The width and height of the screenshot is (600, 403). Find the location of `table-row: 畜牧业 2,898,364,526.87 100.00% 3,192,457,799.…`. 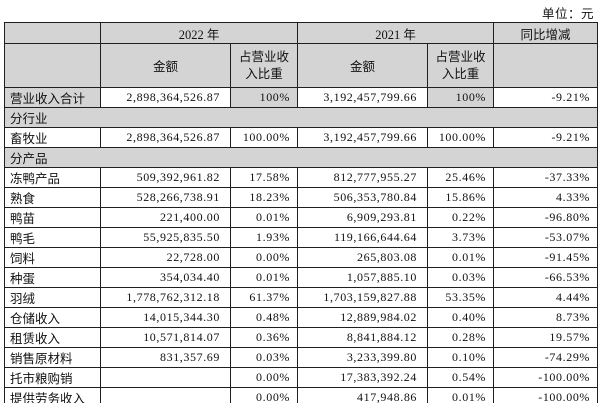

table-row: 畜牧业 2,898,364,526.87 100.00% 3,192,457,799.… is located at coordinates (301, 137).